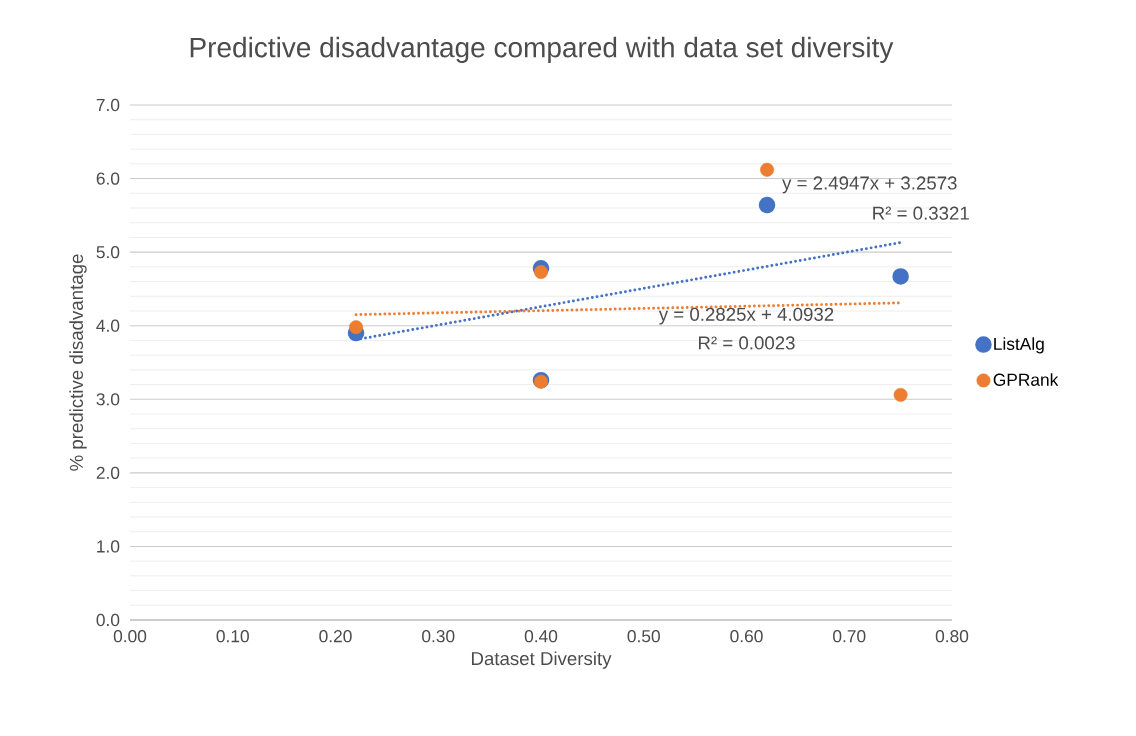 Image resolution: width=1136 pixels, height=736 pixels. What do you see at coordinates (921, 213) in the screenshot?
I see `annotation: R² = 0.3321` at bounding box center [921, 213].